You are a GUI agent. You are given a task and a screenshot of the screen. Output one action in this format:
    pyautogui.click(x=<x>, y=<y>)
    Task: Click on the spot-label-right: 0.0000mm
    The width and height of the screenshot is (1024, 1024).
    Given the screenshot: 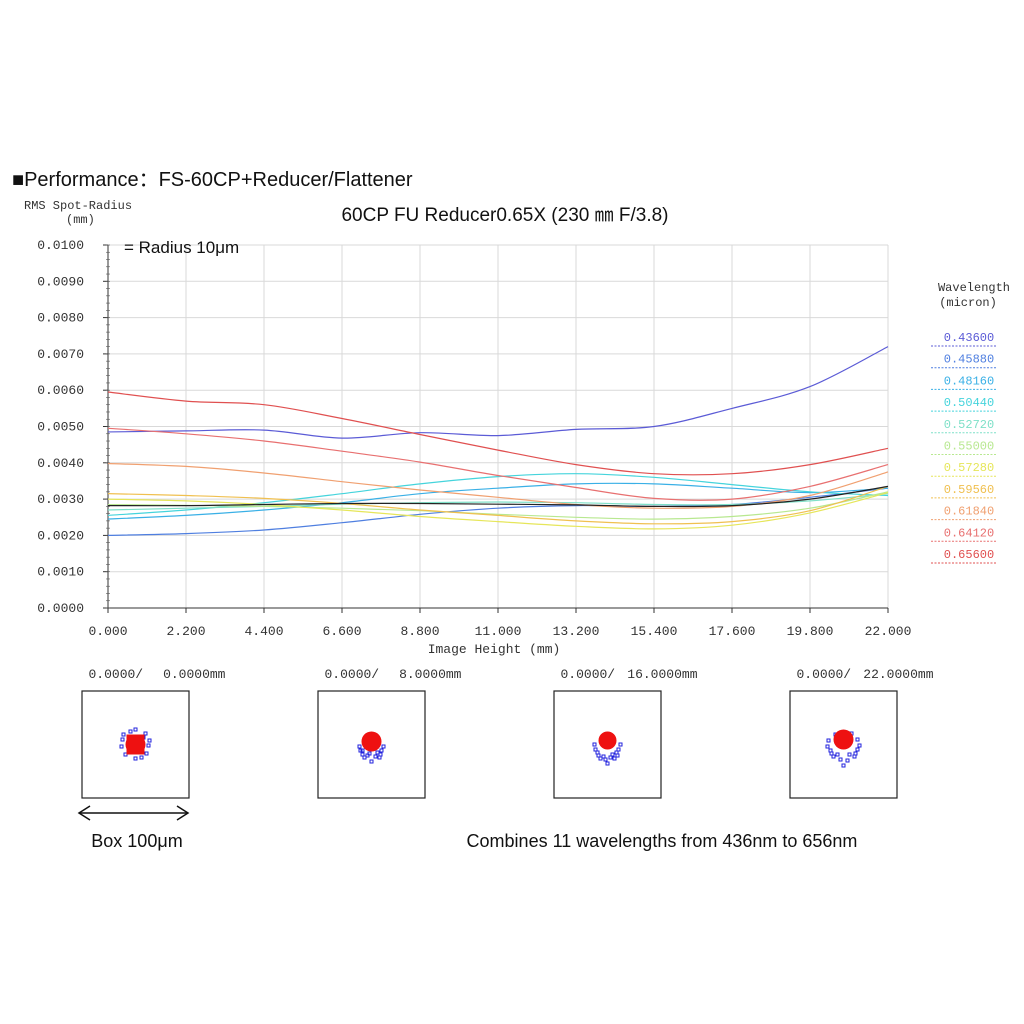 What is the action you would take?
    pyautogui.click(x=194, y=674)
    